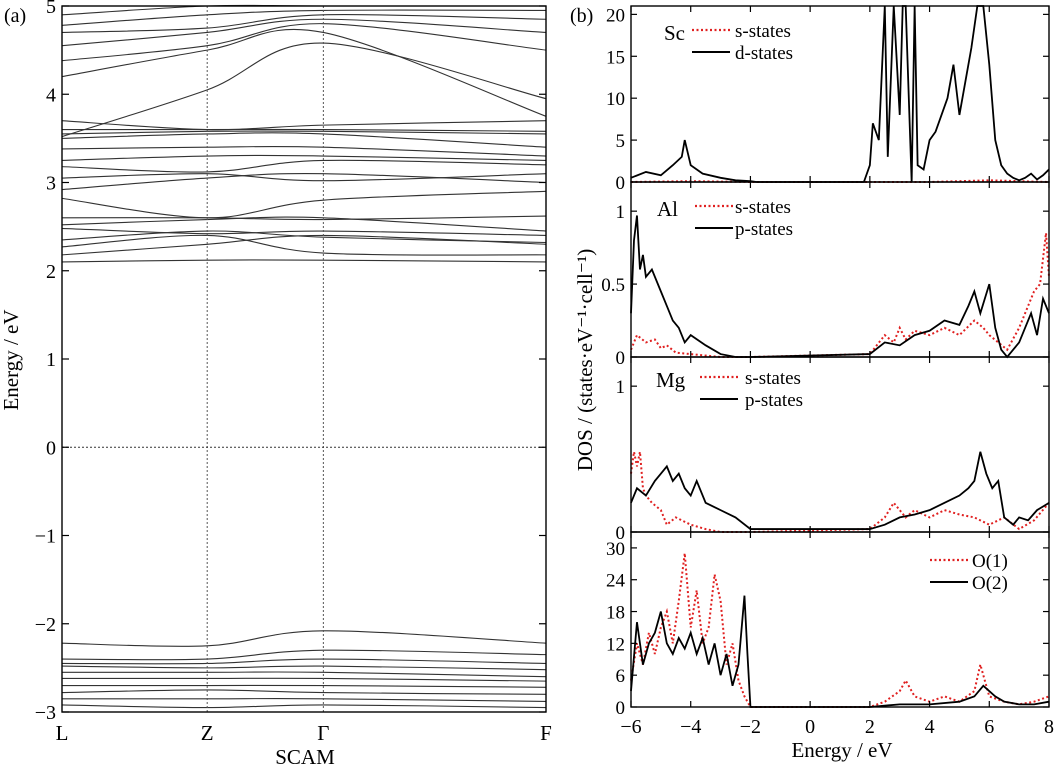 The width and height of the screenshot is (1055, 768). Describe the element at coordinates (51, 360) in the screenshot. I see `y-tick-label-a: 1` at that location.